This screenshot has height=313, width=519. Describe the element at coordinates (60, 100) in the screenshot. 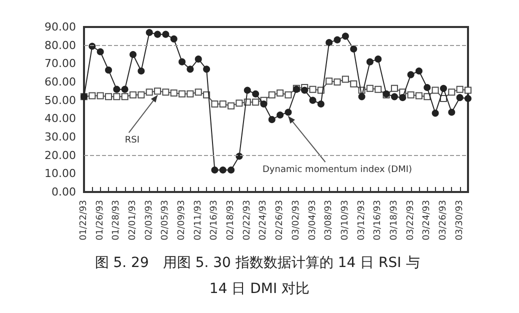

I see `y-tick-label: 50.00` at that location.